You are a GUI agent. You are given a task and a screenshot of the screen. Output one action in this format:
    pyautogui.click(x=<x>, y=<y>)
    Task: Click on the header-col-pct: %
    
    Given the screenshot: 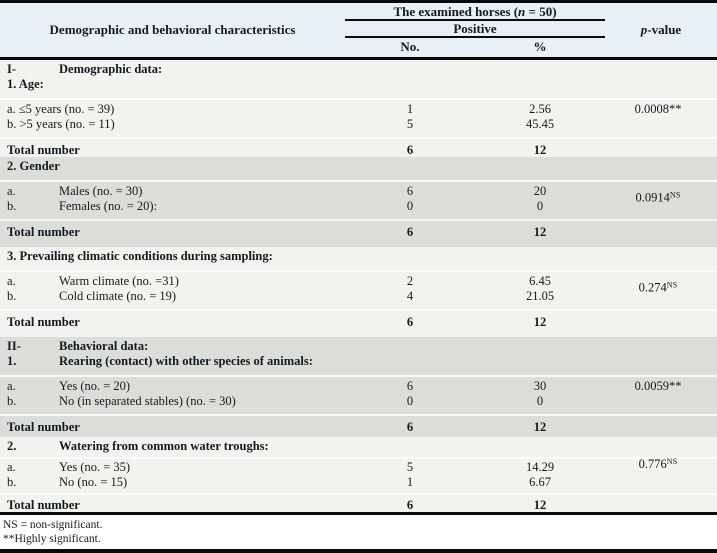 What is the action you would take?
    pyautogui.click(x=540, y=46)
    